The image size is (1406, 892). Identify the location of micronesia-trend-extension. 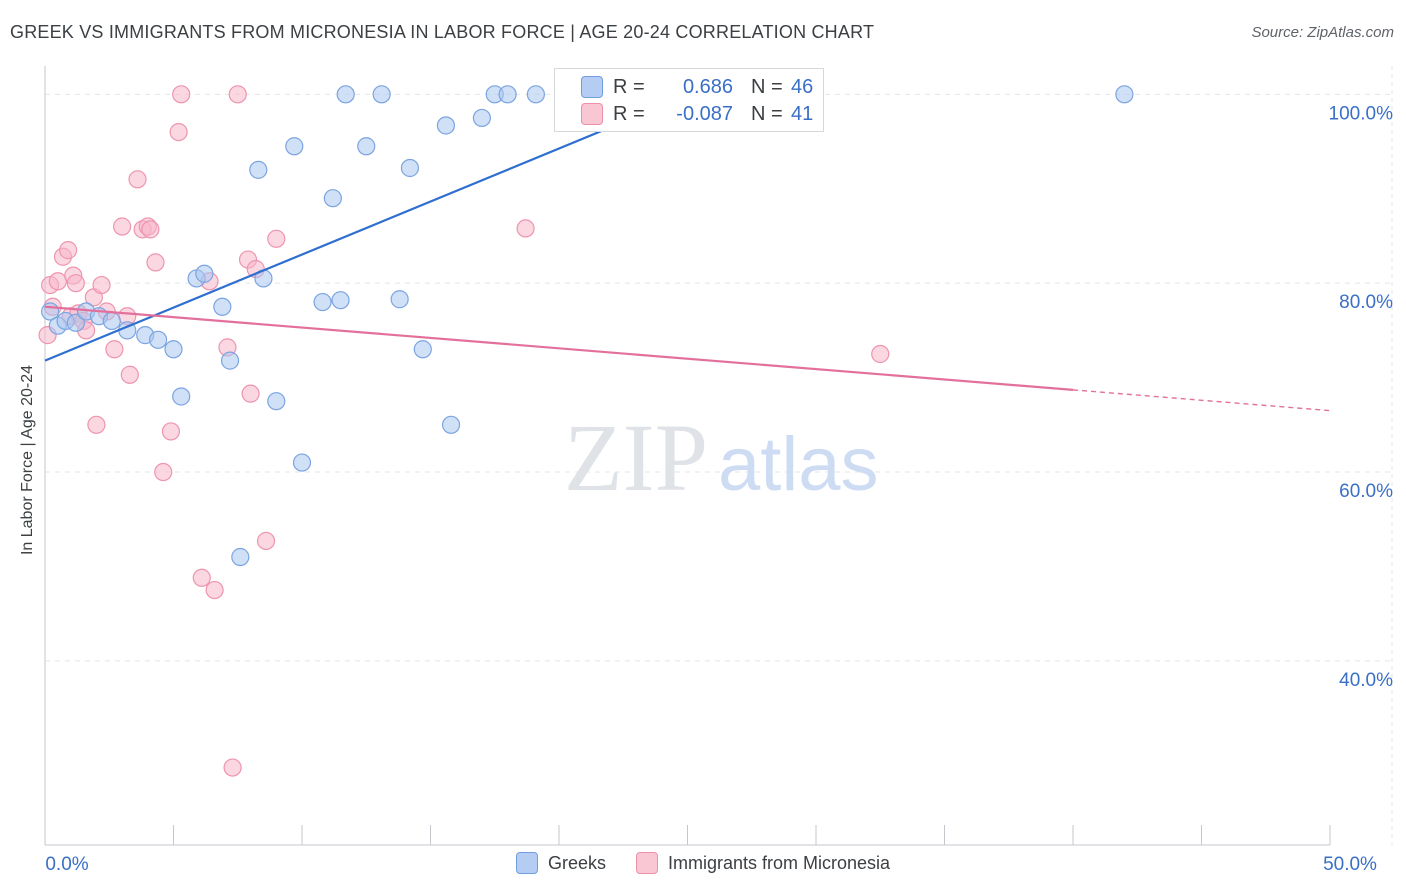
(1201, 400).